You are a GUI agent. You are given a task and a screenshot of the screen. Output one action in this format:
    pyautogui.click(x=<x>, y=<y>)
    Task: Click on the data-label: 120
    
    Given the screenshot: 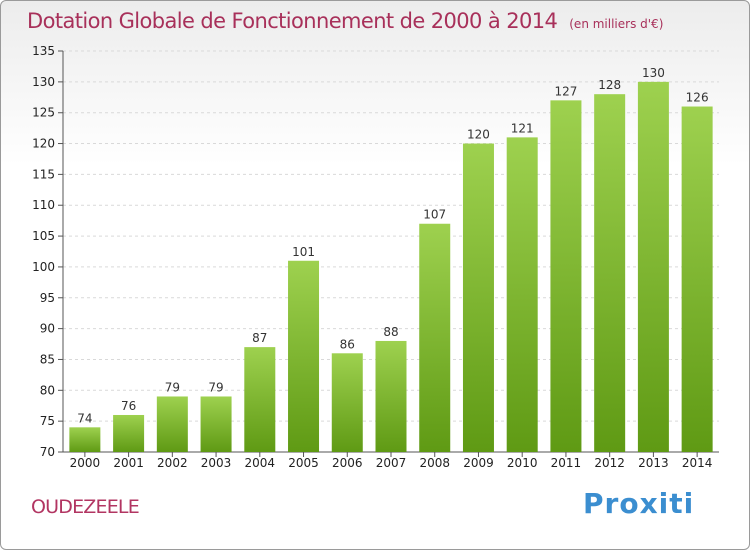 What is the action you would take?
    pyautogui.click(x=478, y=135)
    